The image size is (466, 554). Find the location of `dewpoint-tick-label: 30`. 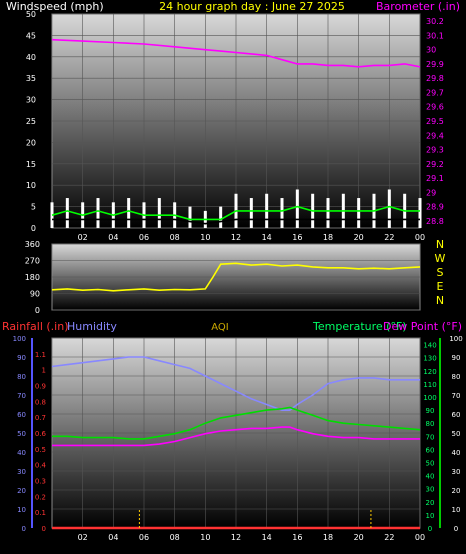

dewpoint-tick-label: 30 is located at coordinates (456, 472).